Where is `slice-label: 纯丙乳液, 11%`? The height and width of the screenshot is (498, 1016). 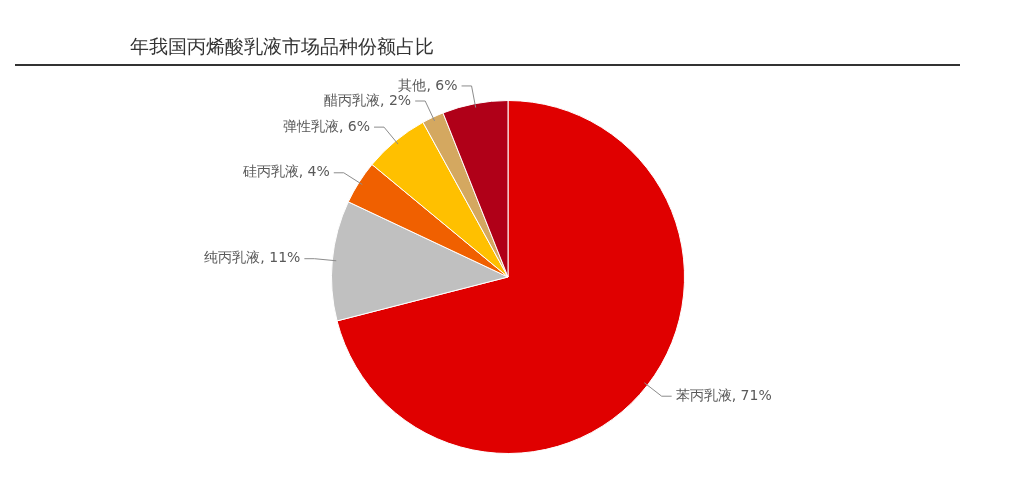 slice-label: 纯丙乳液, 11% is located at coordinates (252, 257).